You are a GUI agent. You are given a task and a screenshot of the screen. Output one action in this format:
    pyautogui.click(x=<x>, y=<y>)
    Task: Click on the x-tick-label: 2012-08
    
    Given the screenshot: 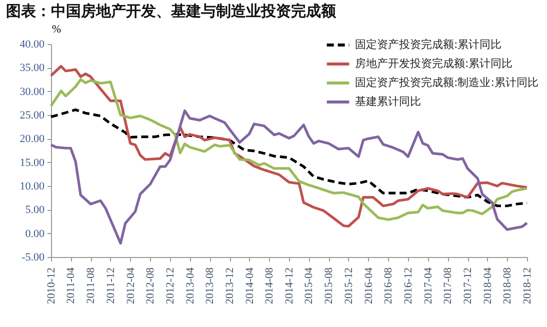 What is the action you would take?
    pyautogui.click(x=150, y=285)
    